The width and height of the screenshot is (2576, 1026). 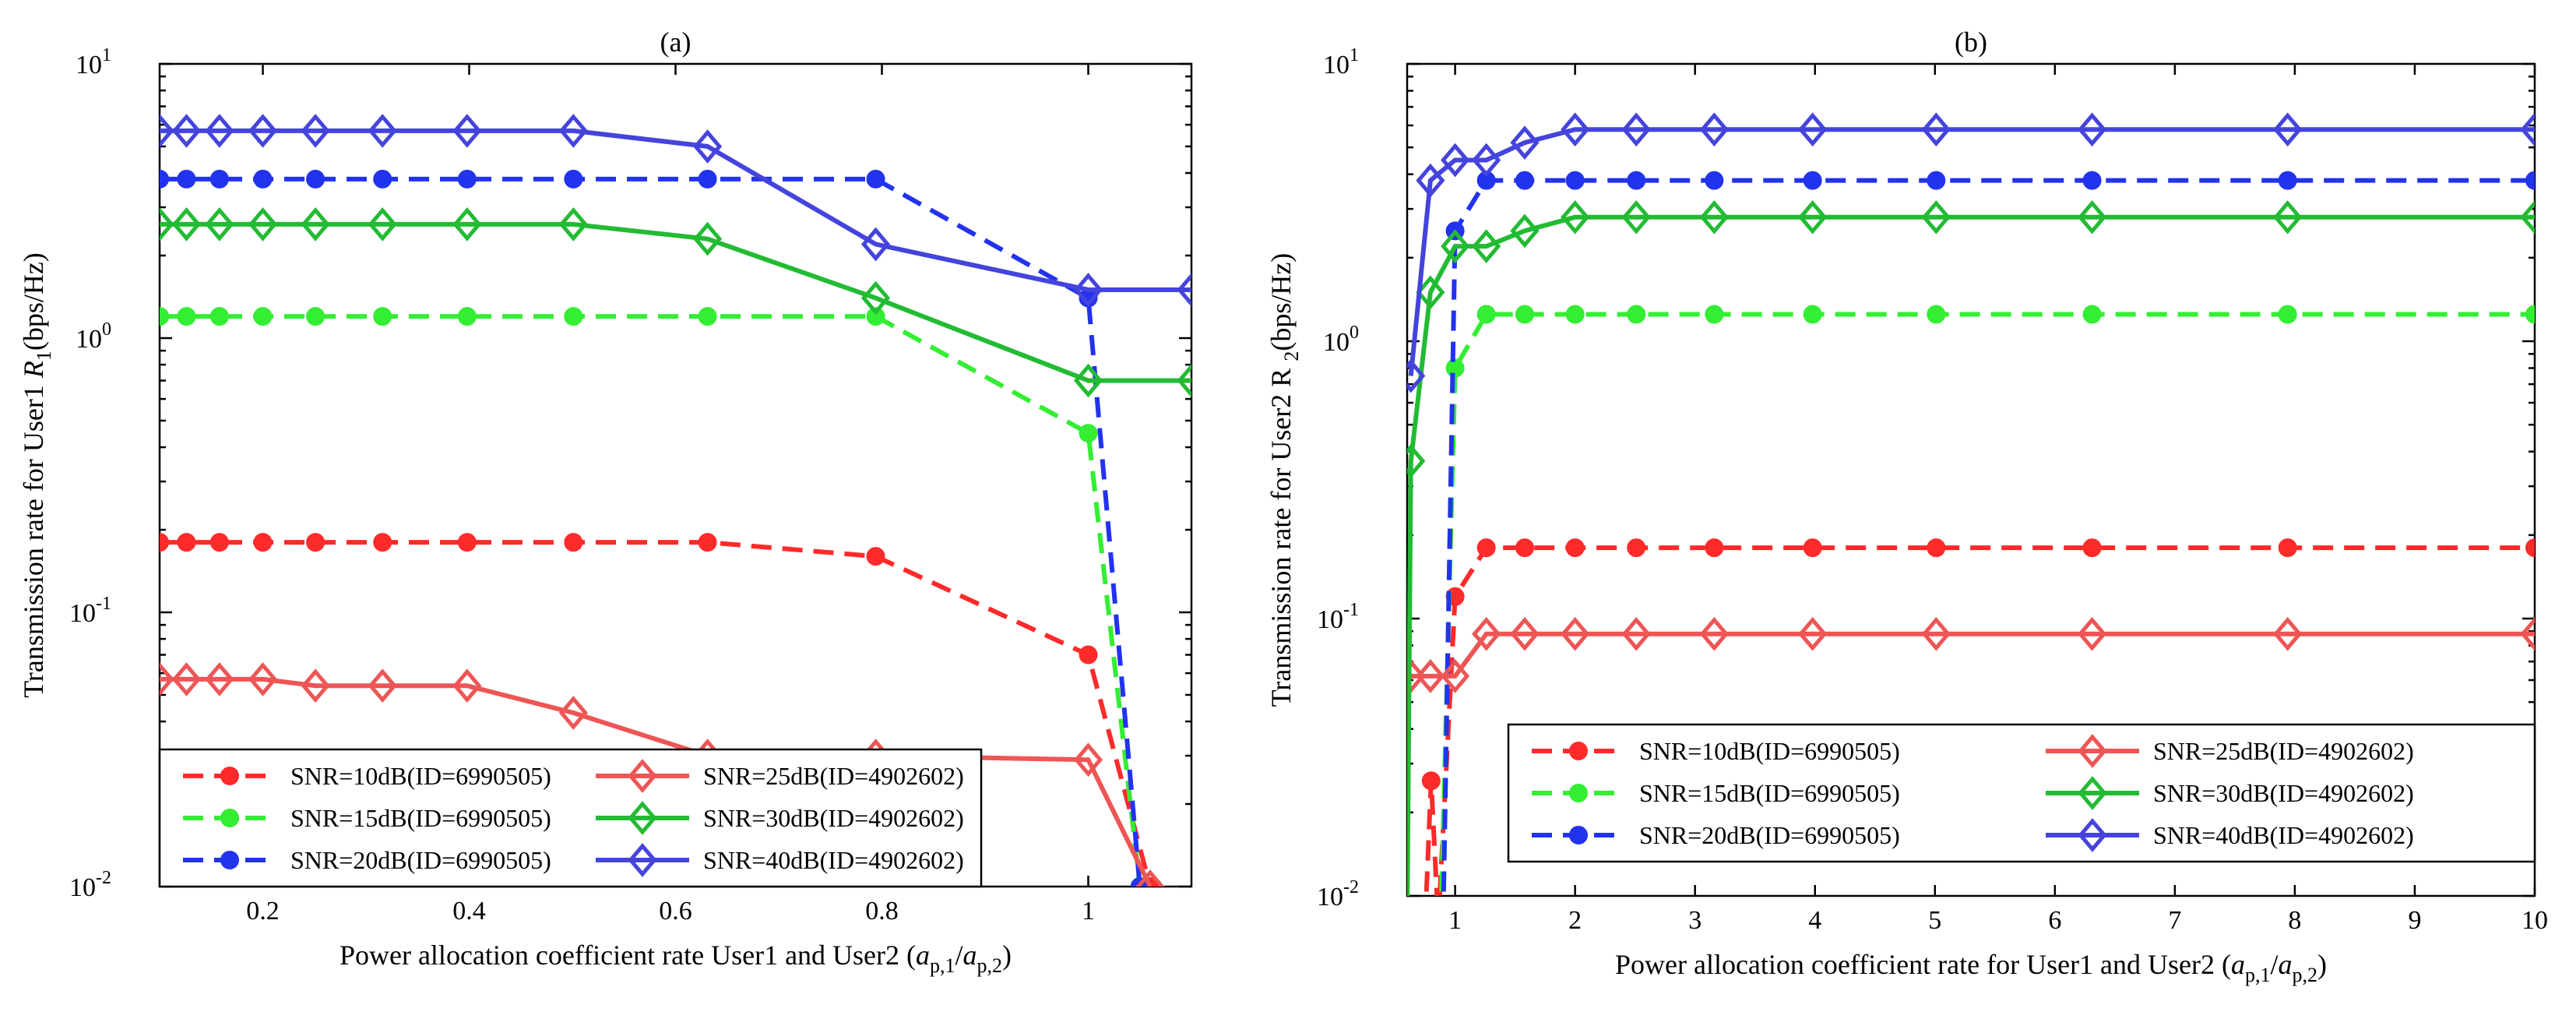 I want to click on x-tick-label: 4, so click(x=1814, y=920).